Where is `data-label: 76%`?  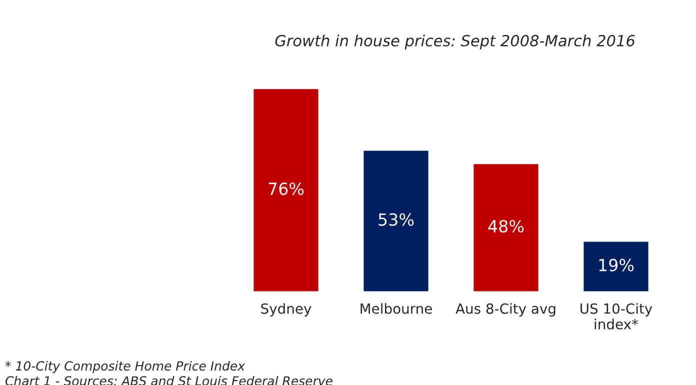 data-label: 76% is located at coordinates (286, 189).